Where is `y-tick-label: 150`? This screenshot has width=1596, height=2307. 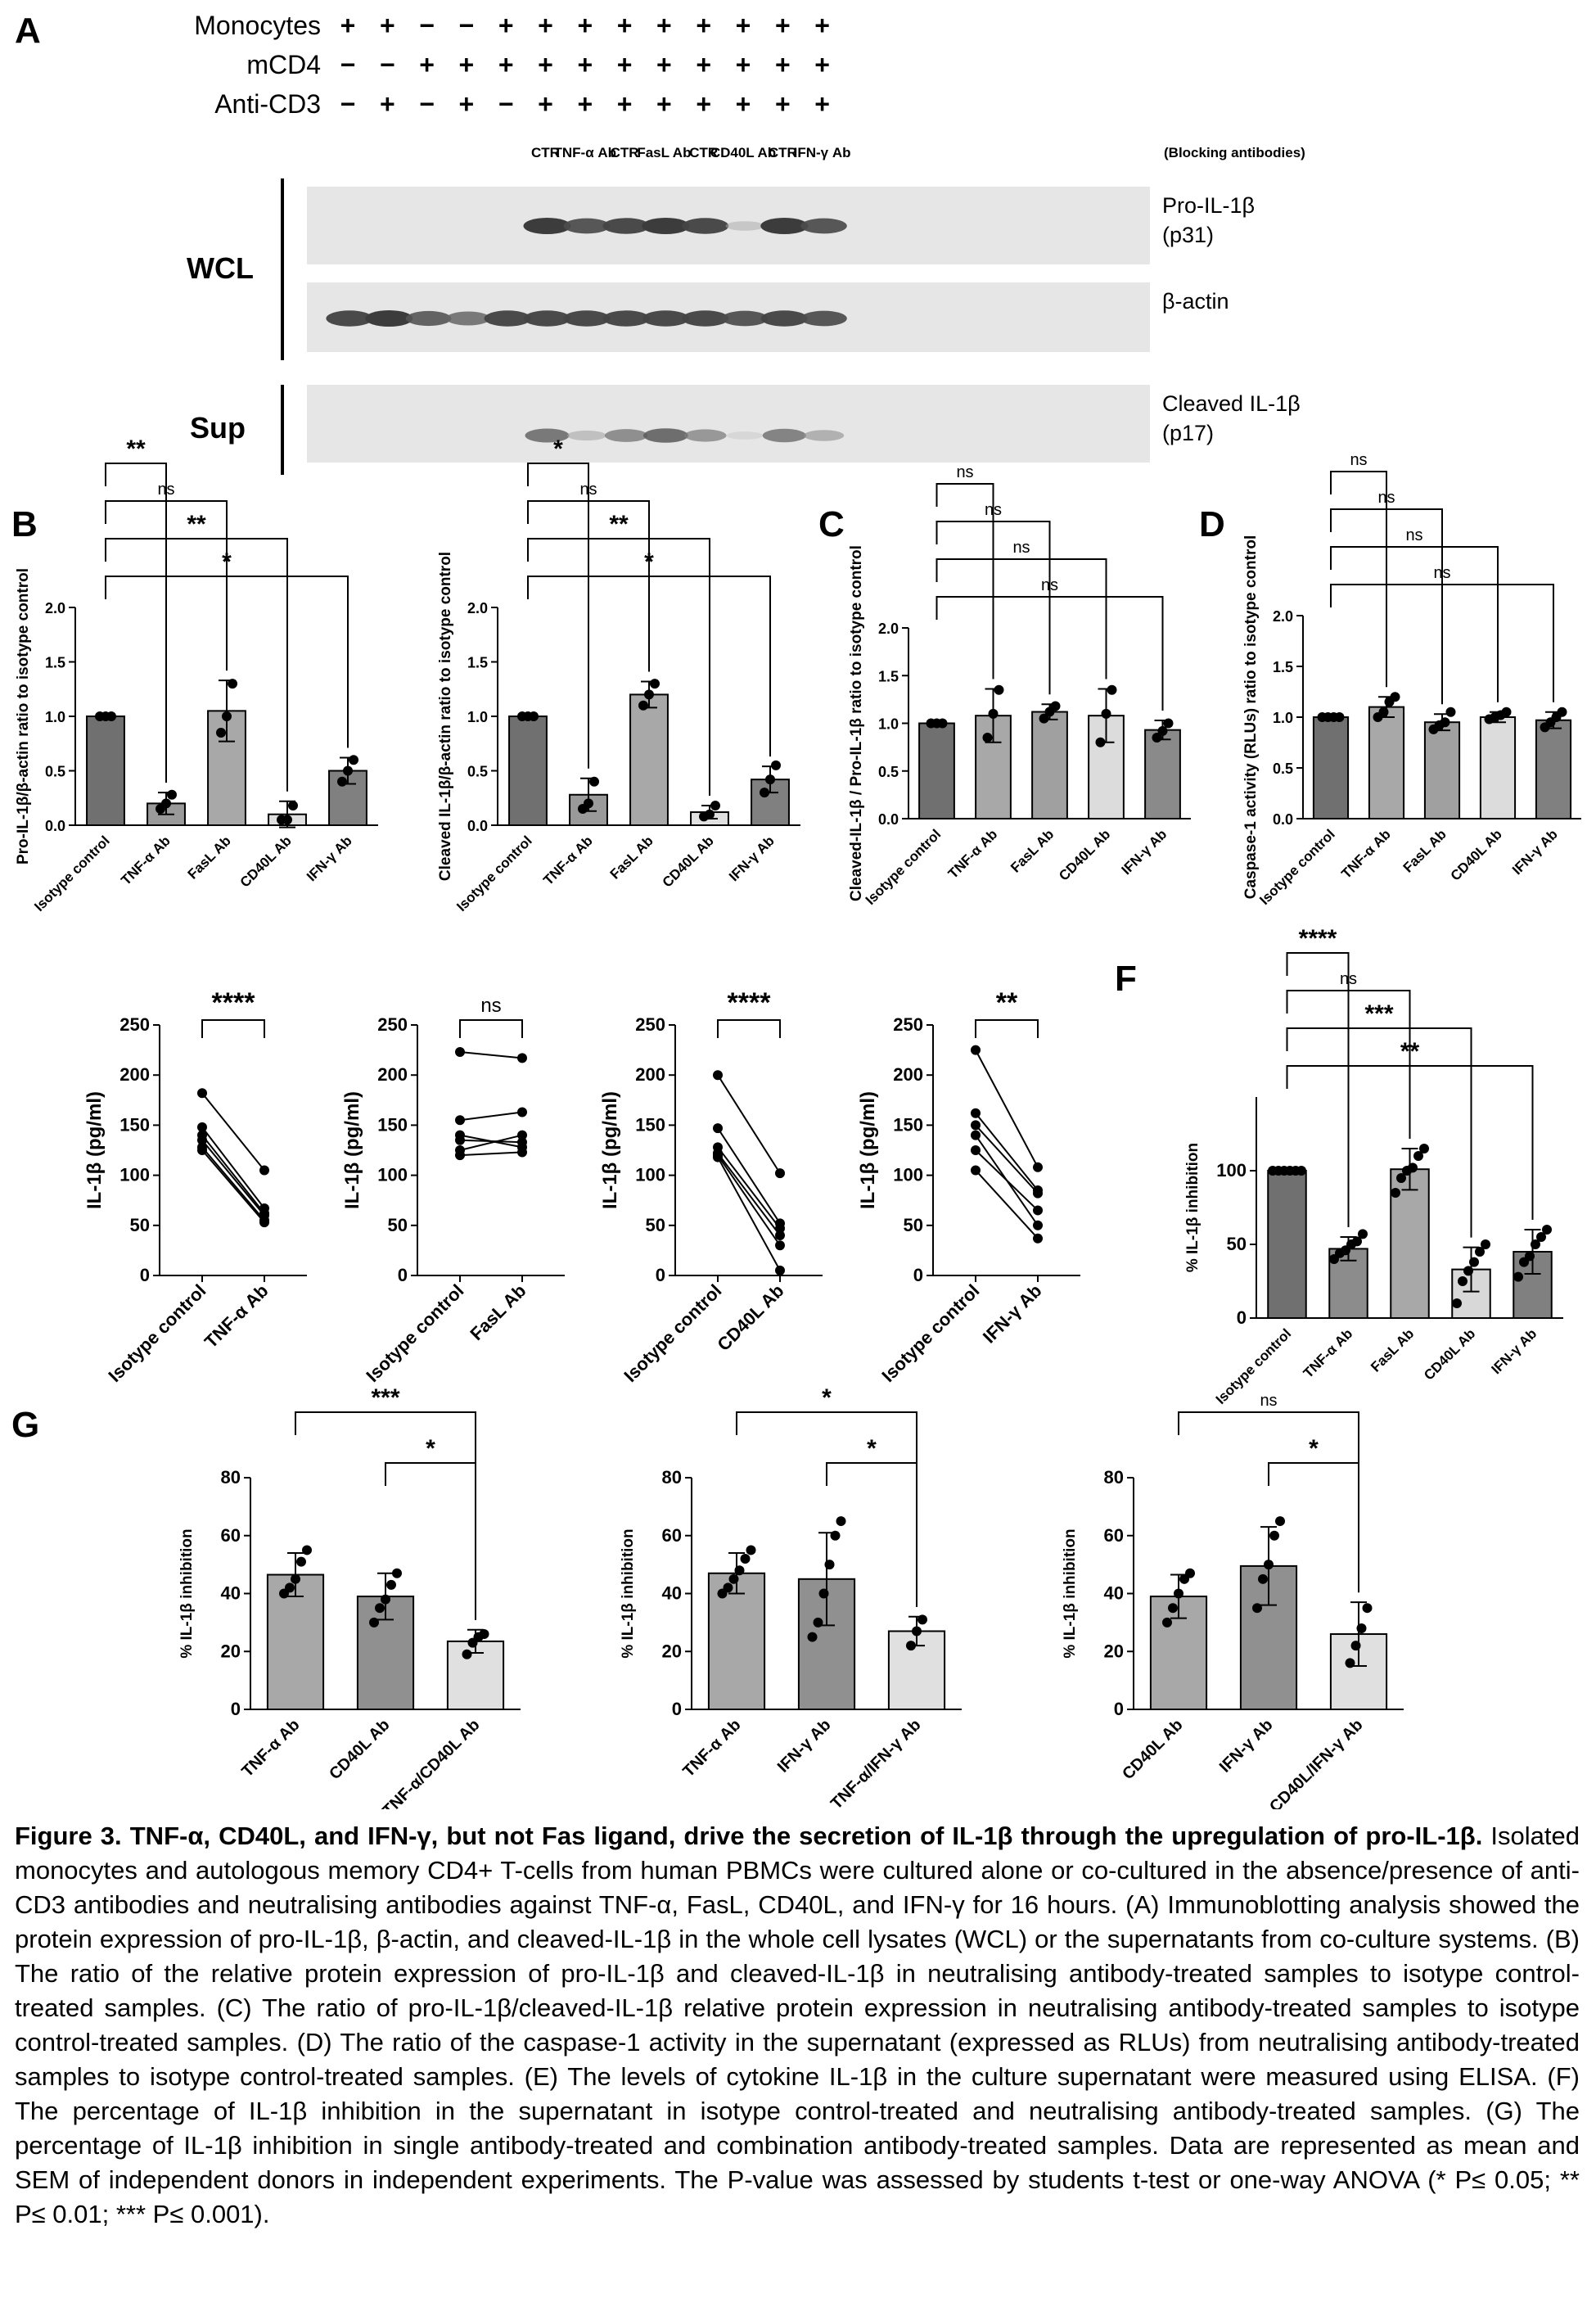
y-tick-label: 150 is located at coordinates (134, 1124).